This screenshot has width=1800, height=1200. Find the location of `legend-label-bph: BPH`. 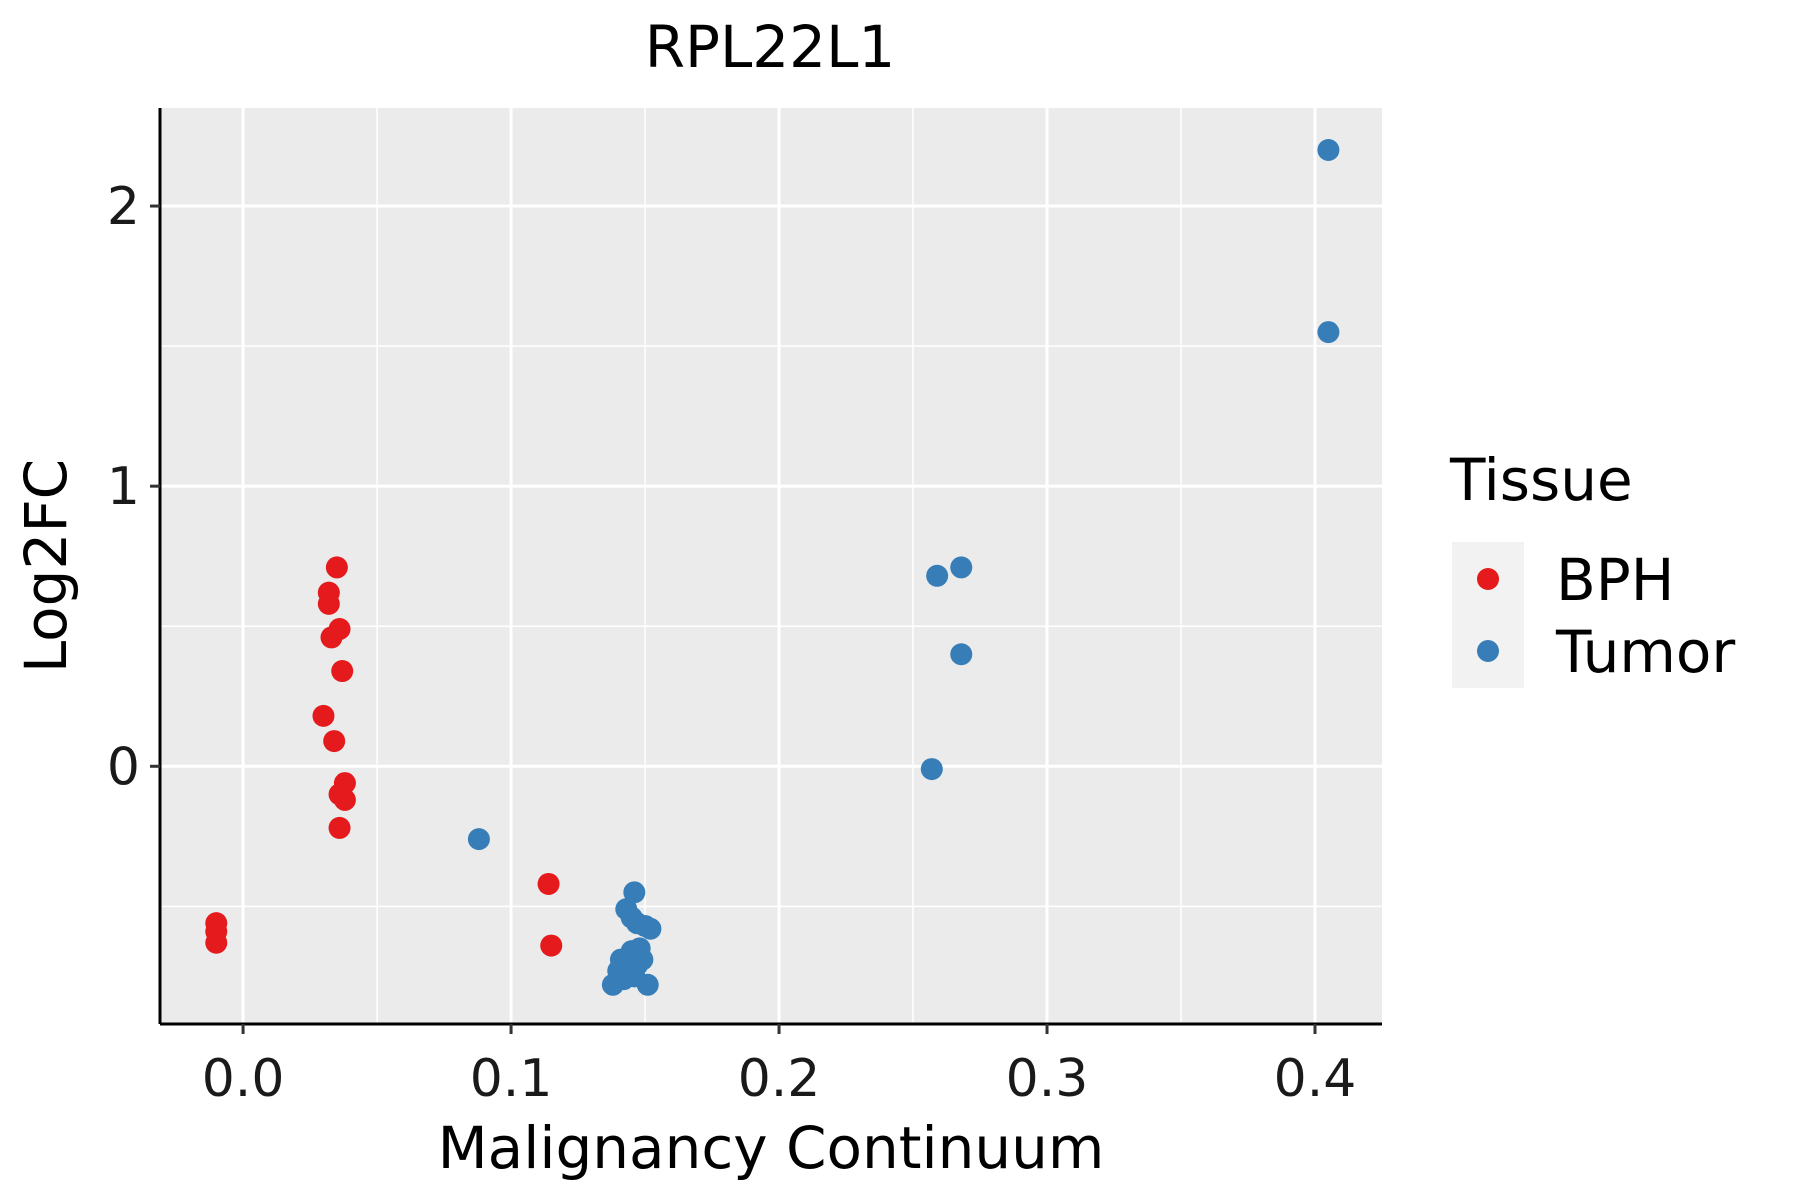

legend-label-bph: BPH is located at coordinates (1615, 580).